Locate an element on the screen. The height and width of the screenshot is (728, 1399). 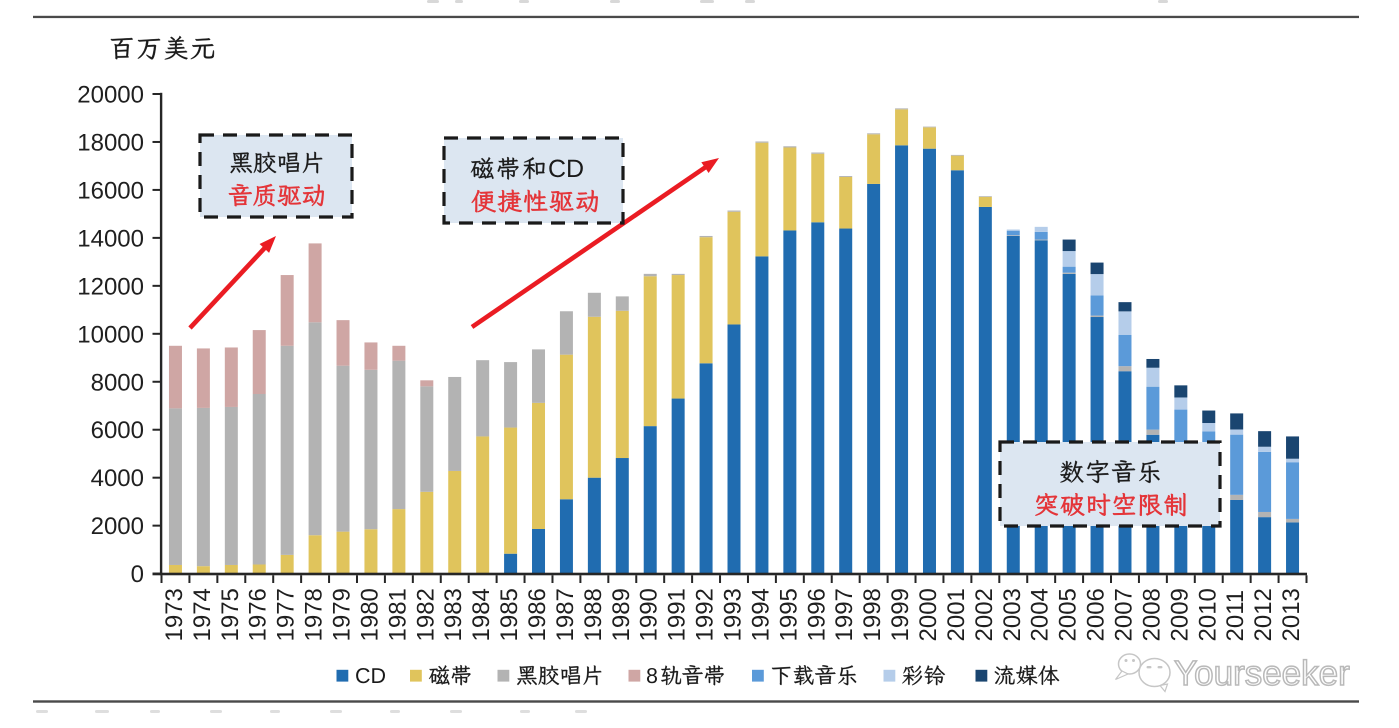
svg-text: 1989 is located at coordinates (621, 614).